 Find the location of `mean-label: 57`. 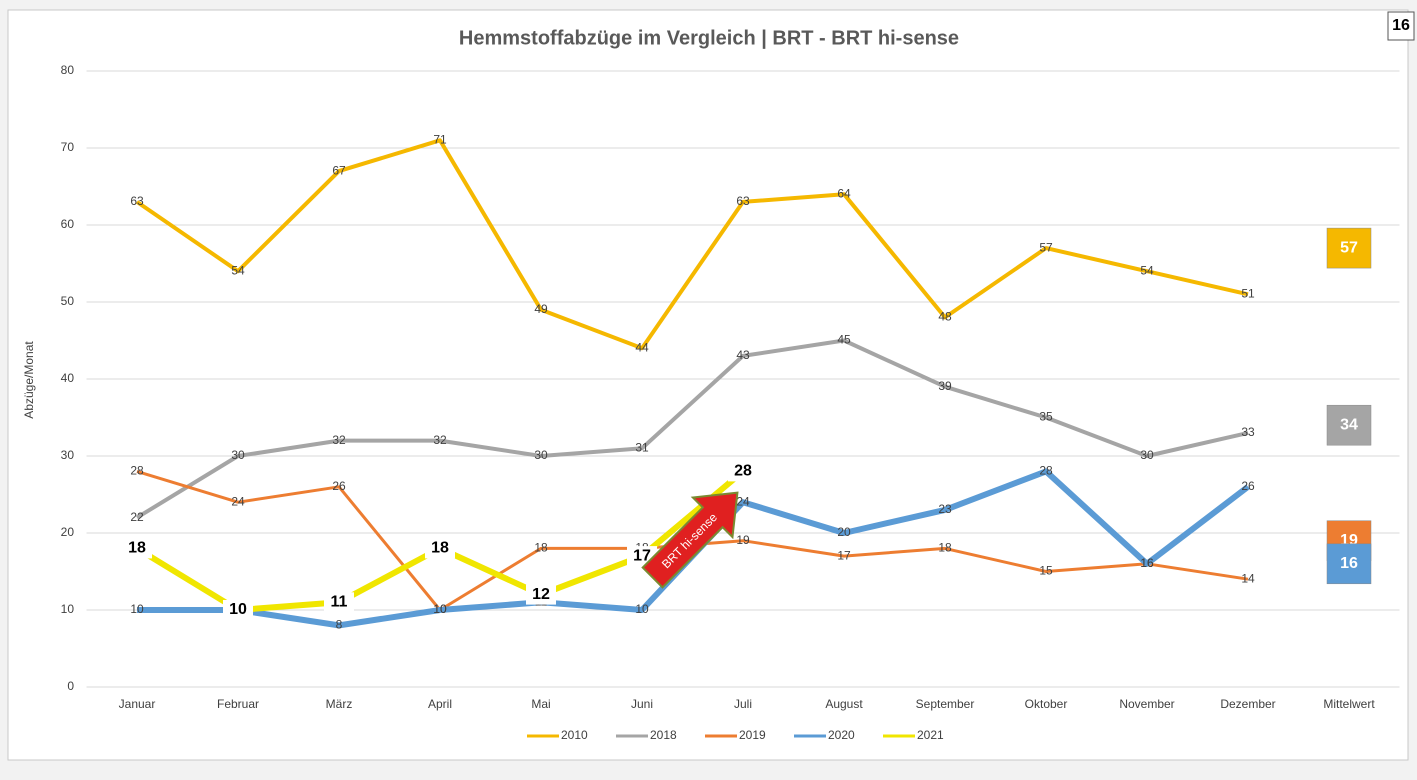

mean-label: 57 is located at coordinates (1349, 247).